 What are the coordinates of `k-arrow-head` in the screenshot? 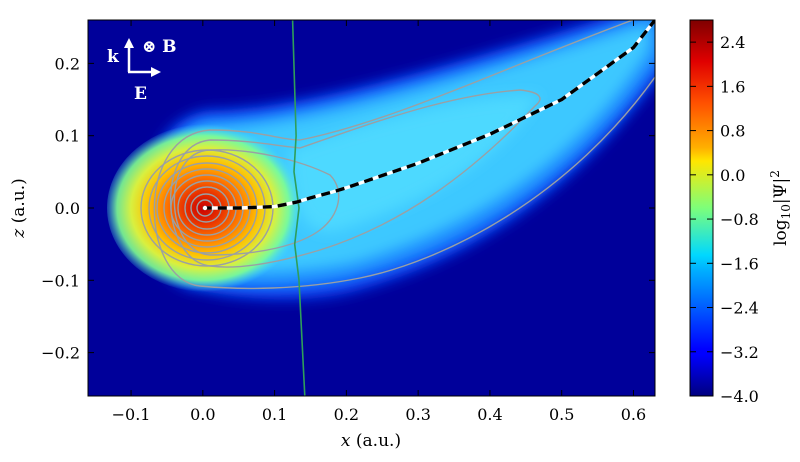 It's located at (129, 43).